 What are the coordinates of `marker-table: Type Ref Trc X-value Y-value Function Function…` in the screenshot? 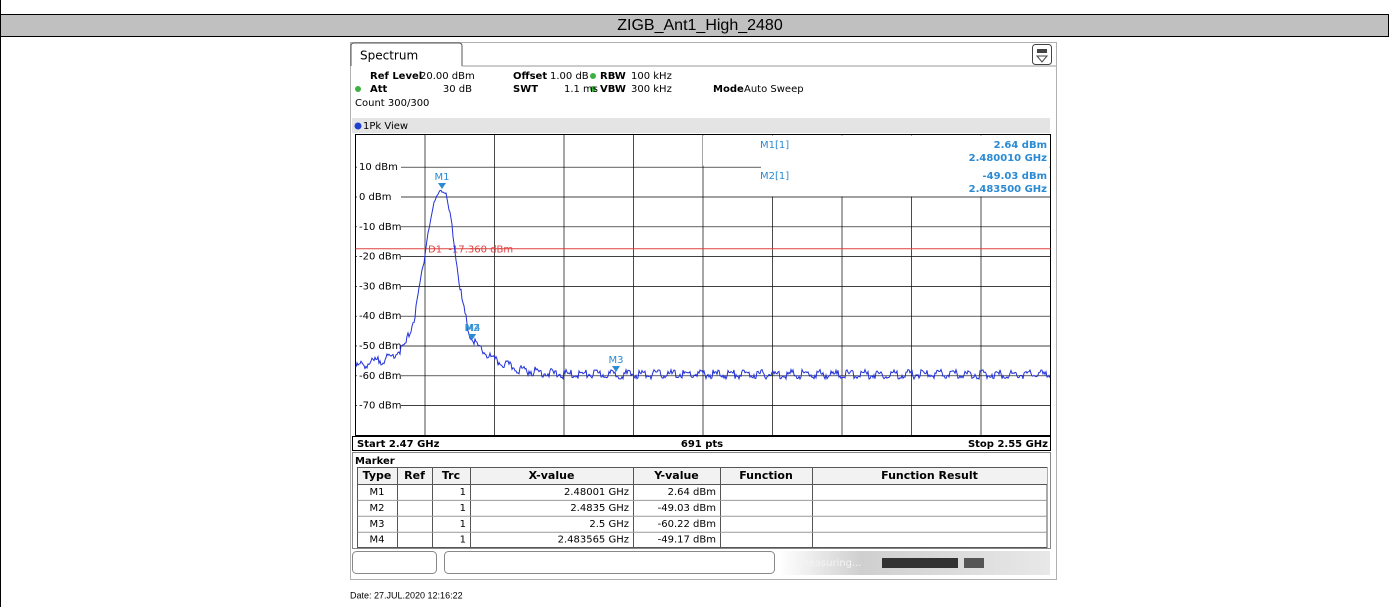 It's located at (702, 507).